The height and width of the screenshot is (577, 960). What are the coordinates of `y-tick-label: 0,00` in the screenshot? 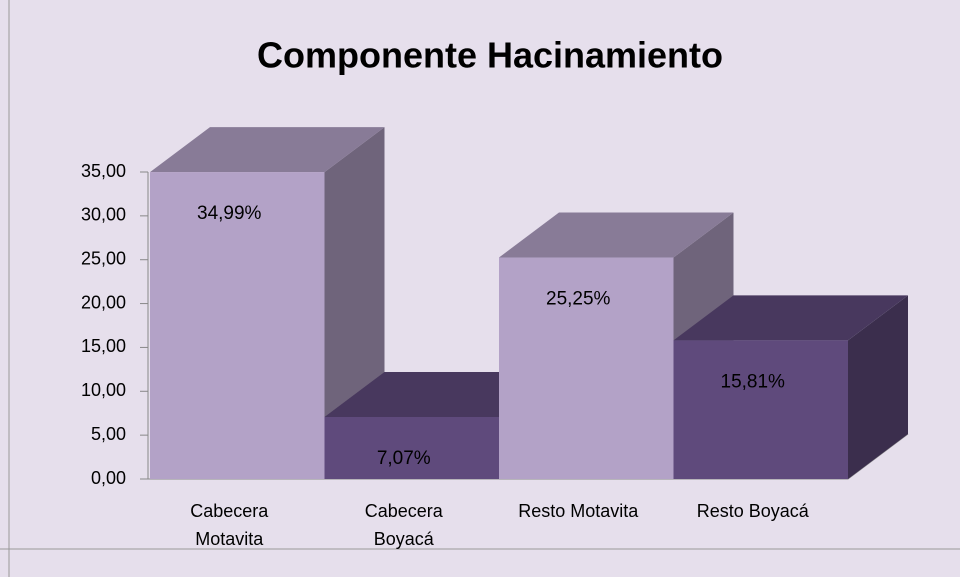 It's located at (108, 478).